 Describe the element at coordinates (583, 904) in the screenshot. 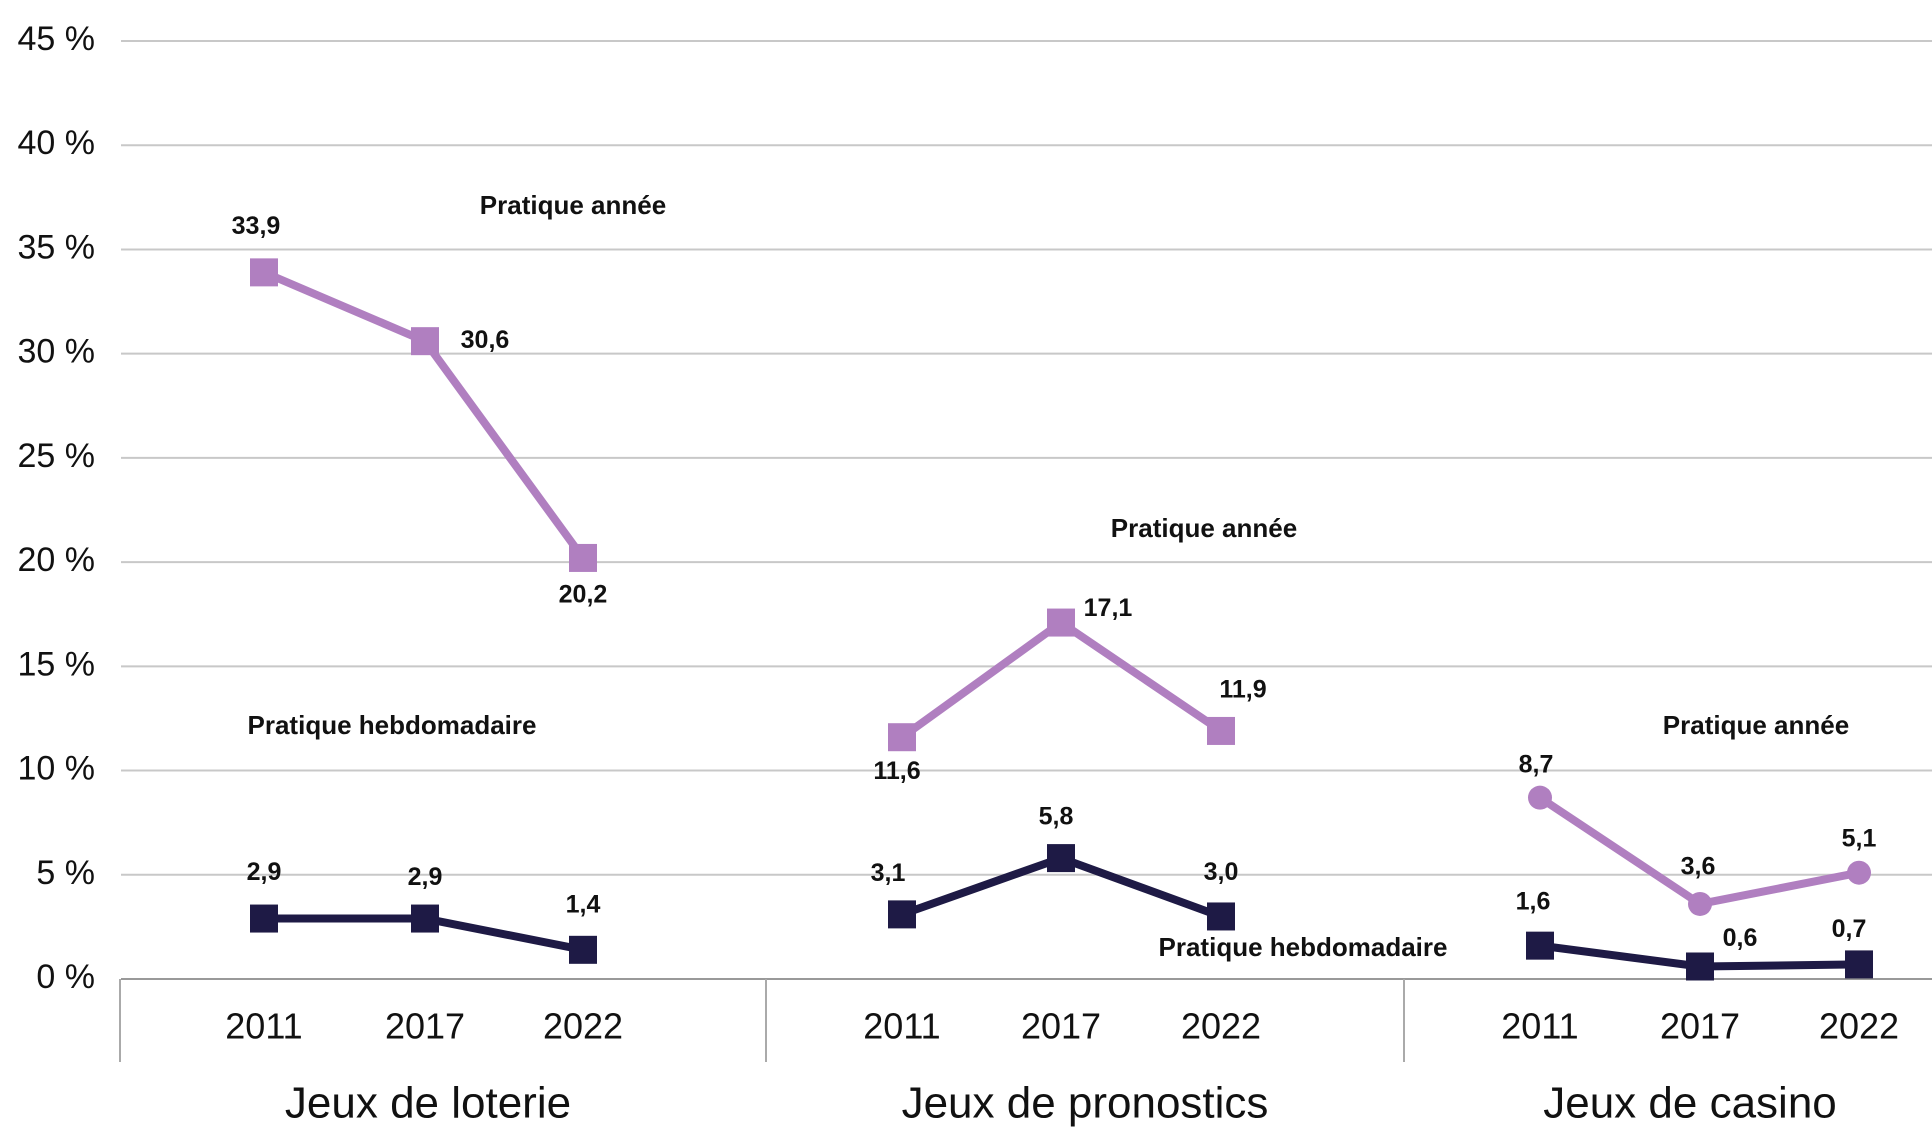

I see `value-label: 1,4` at that location.